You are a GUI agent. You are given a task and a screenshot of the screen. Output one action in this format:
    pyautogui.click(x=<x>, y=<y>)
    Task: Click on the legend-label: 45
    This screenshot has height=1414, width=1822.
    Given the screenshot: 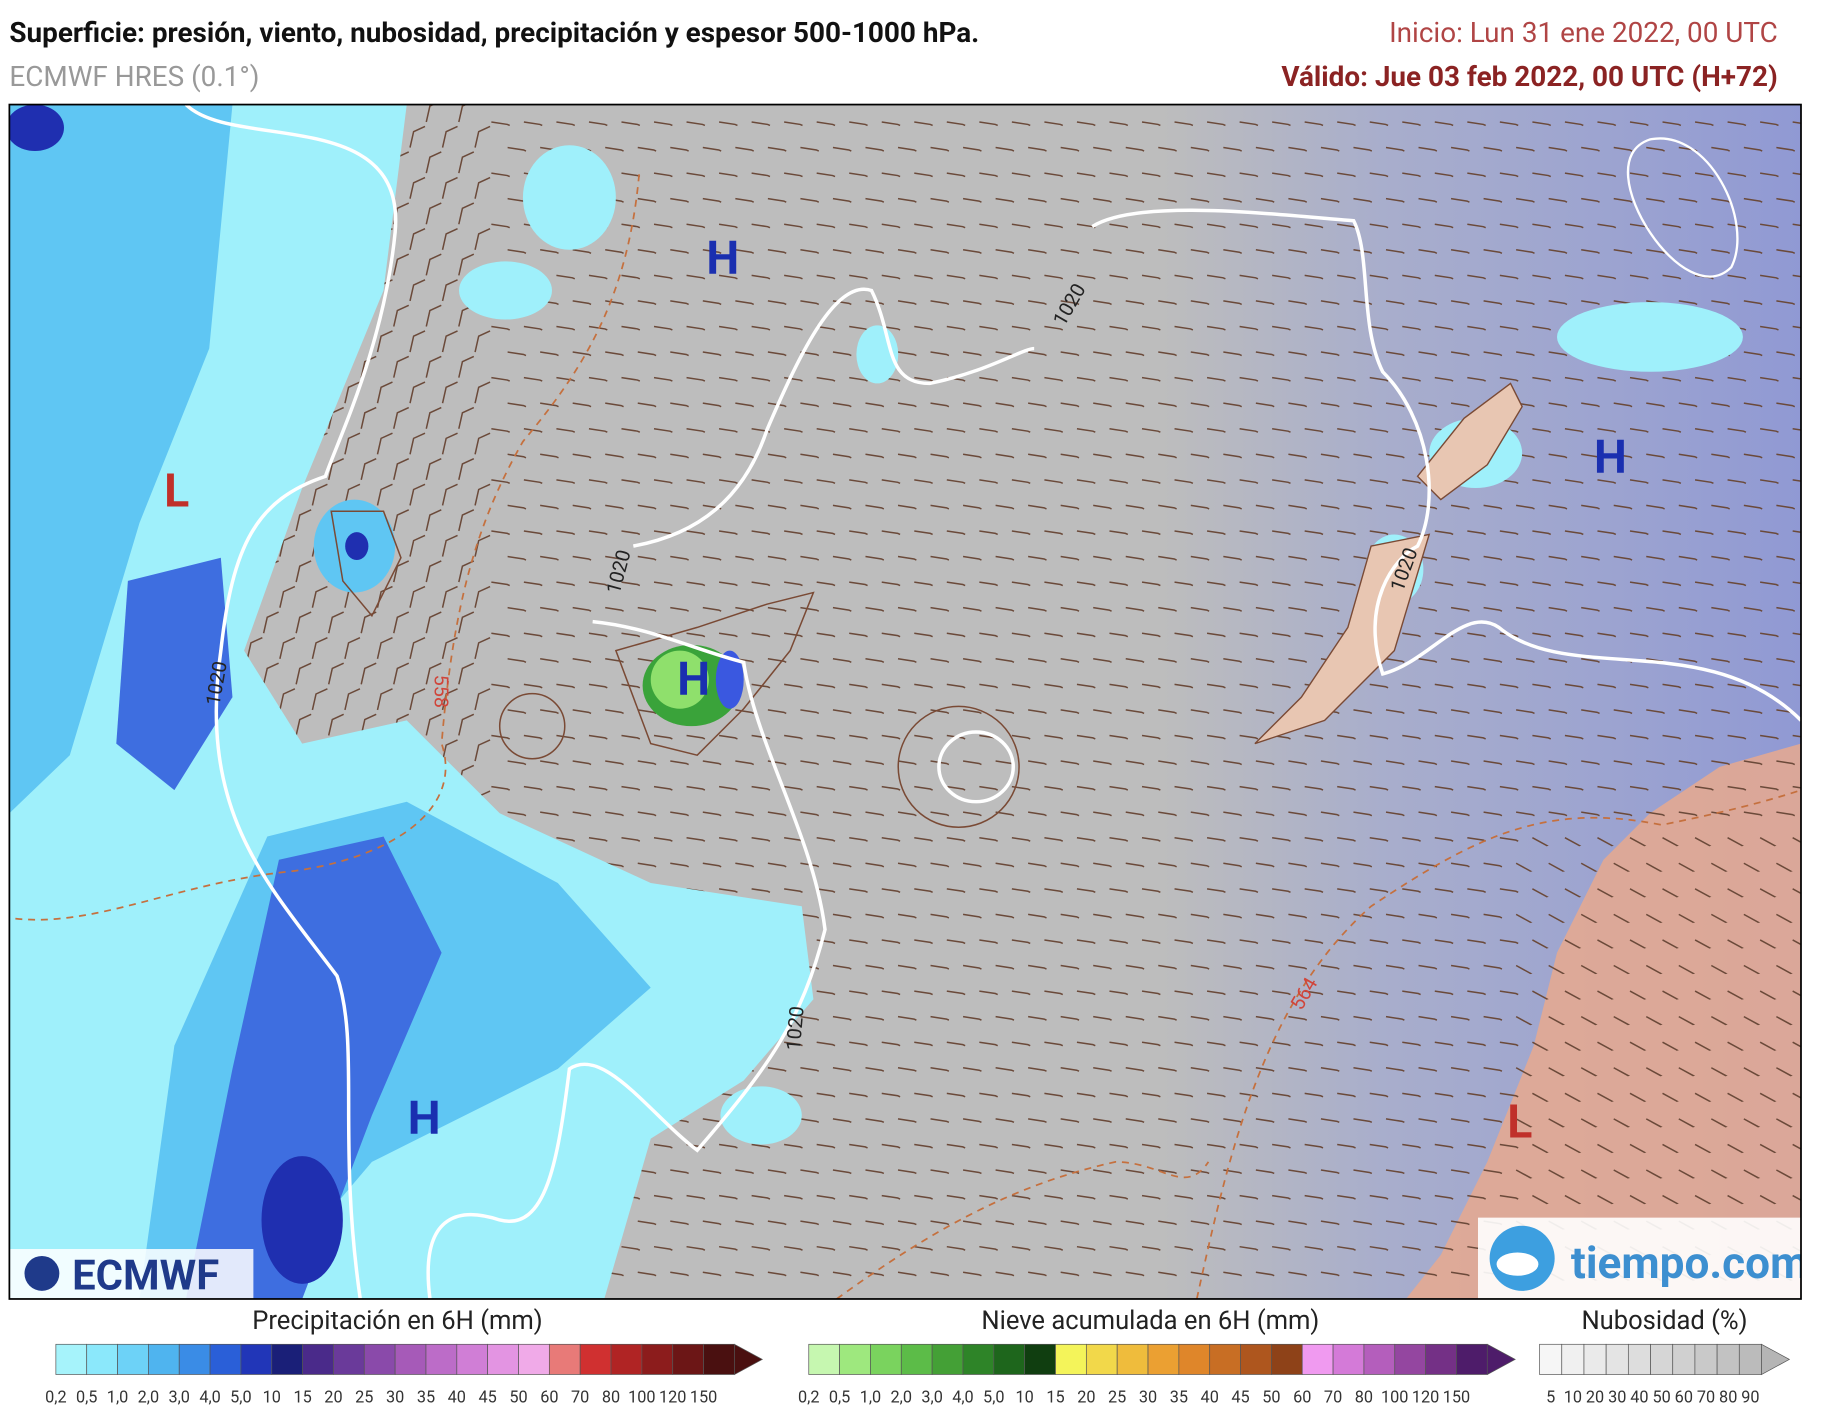 What is the action you would take?
    pyautogui.click(x=488, y=1396)
    